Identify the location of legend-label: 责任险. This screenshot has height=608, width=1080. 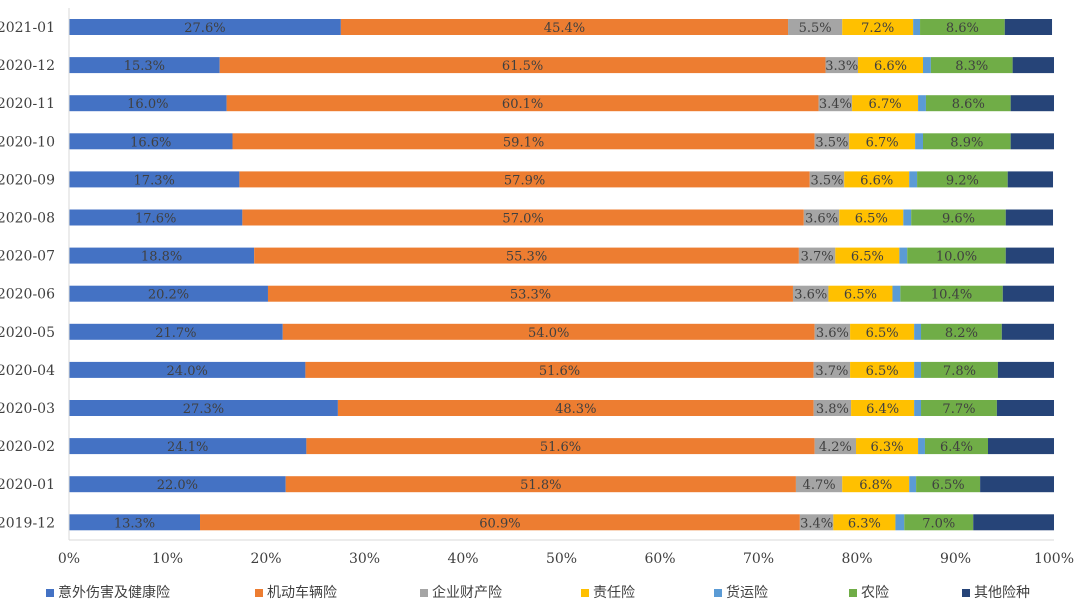
(614, 593).